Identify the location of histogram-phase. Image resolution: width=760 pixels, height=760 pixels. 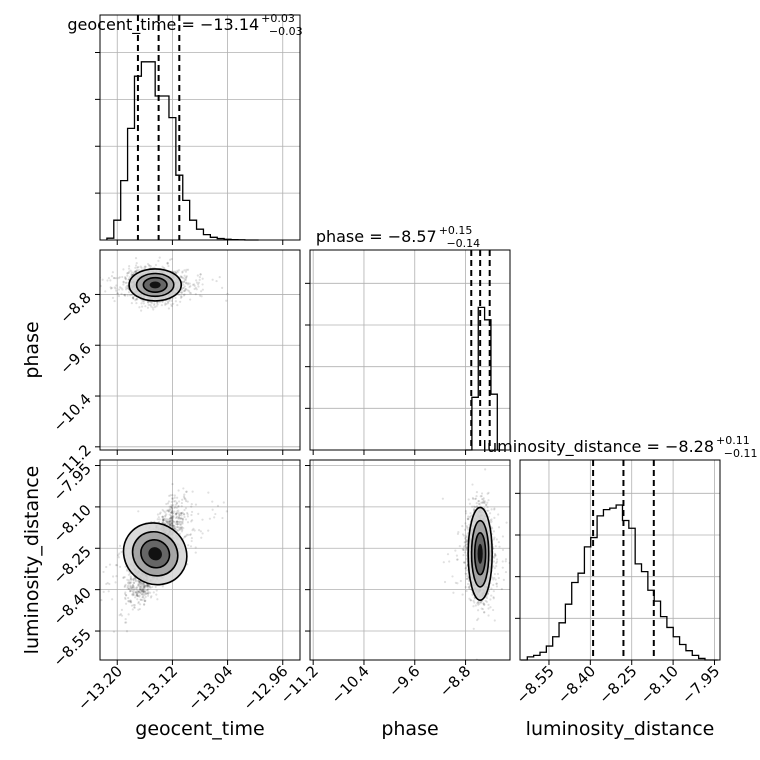
(484, 378).